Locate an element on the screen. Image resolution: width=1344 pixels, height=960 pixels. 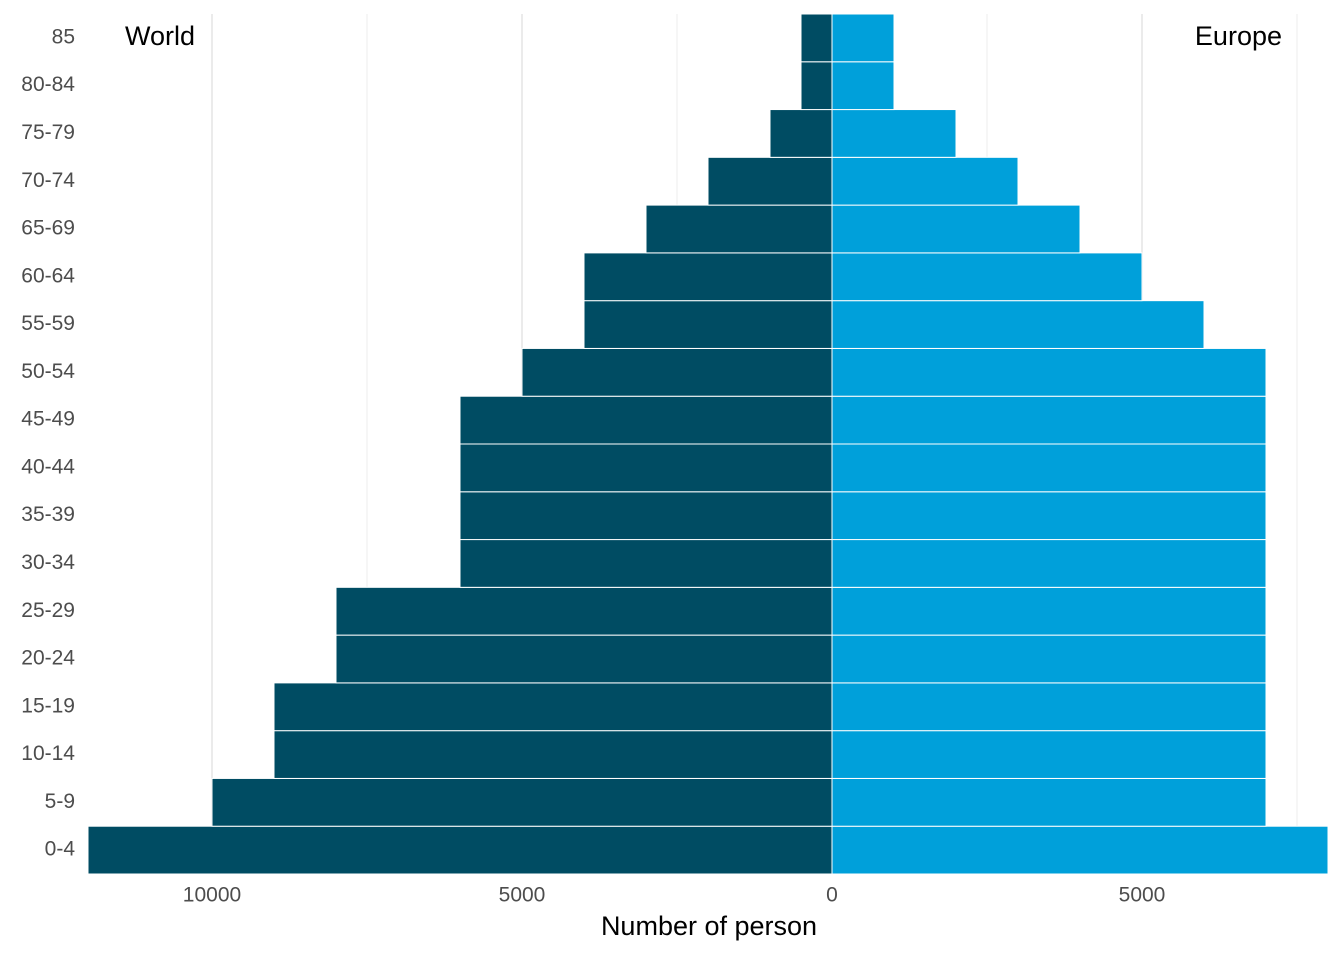
x-tick-label: 10000 is located at coordinates (212, 895).